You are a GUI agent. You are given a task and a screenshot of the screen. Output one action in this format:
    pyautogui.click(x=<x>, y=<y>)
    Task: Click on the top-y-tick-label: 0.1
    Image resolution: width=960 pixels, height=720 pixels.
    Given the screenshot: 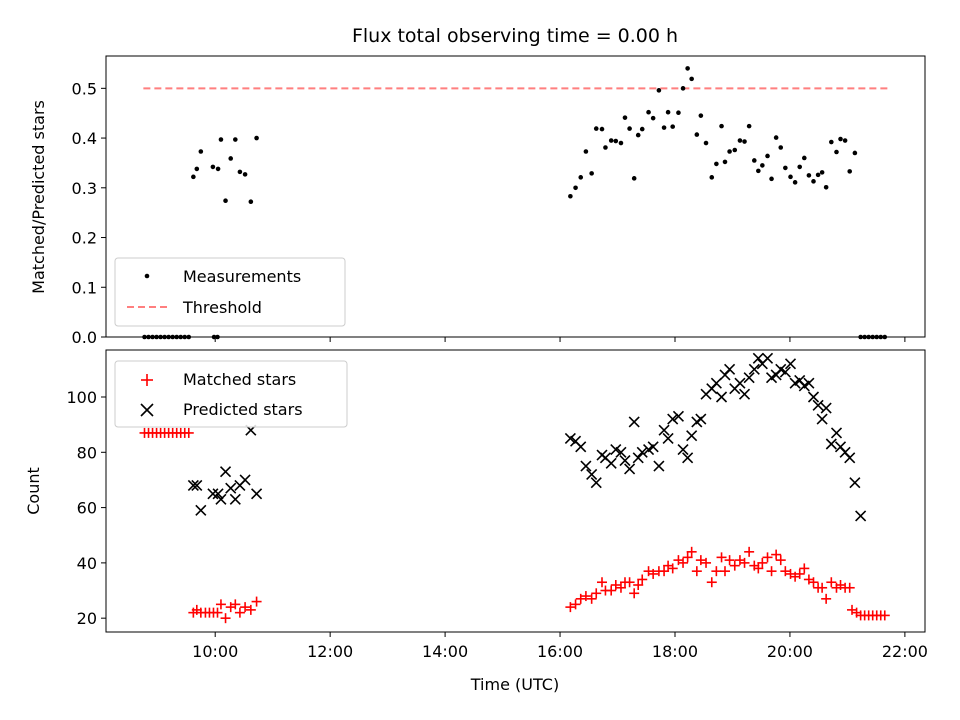 What is the action you would take?
    pyautogui.click(x=84, y=287)
    